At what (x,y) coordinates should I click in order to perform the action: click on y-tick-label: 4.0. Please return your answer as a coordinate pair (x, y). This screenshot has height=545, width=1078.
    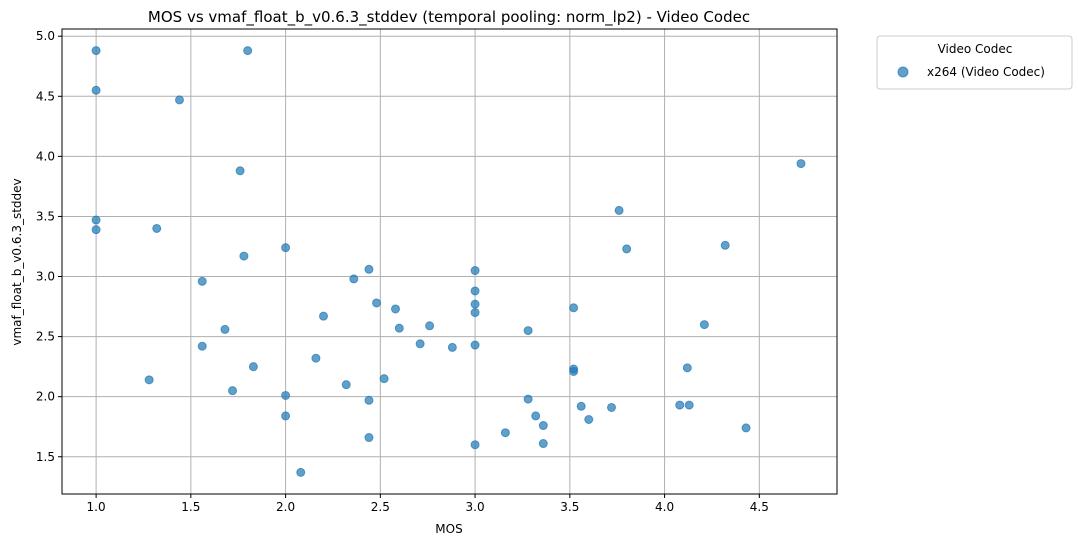
    Looking at the image, I should click on (45, 156).